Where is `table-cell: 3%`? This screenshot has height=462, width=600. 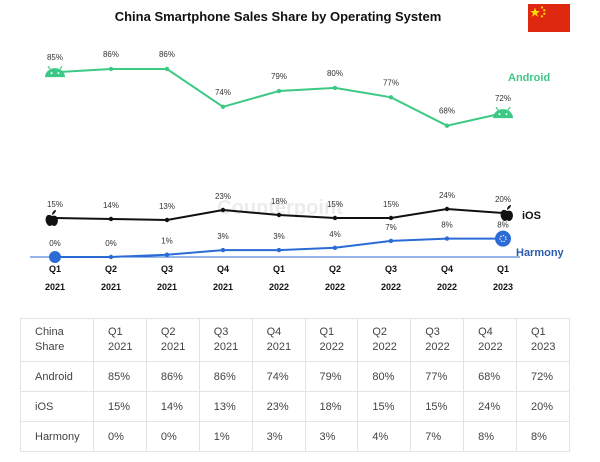 table-cell: 3% is located at coordinates (331, 436).